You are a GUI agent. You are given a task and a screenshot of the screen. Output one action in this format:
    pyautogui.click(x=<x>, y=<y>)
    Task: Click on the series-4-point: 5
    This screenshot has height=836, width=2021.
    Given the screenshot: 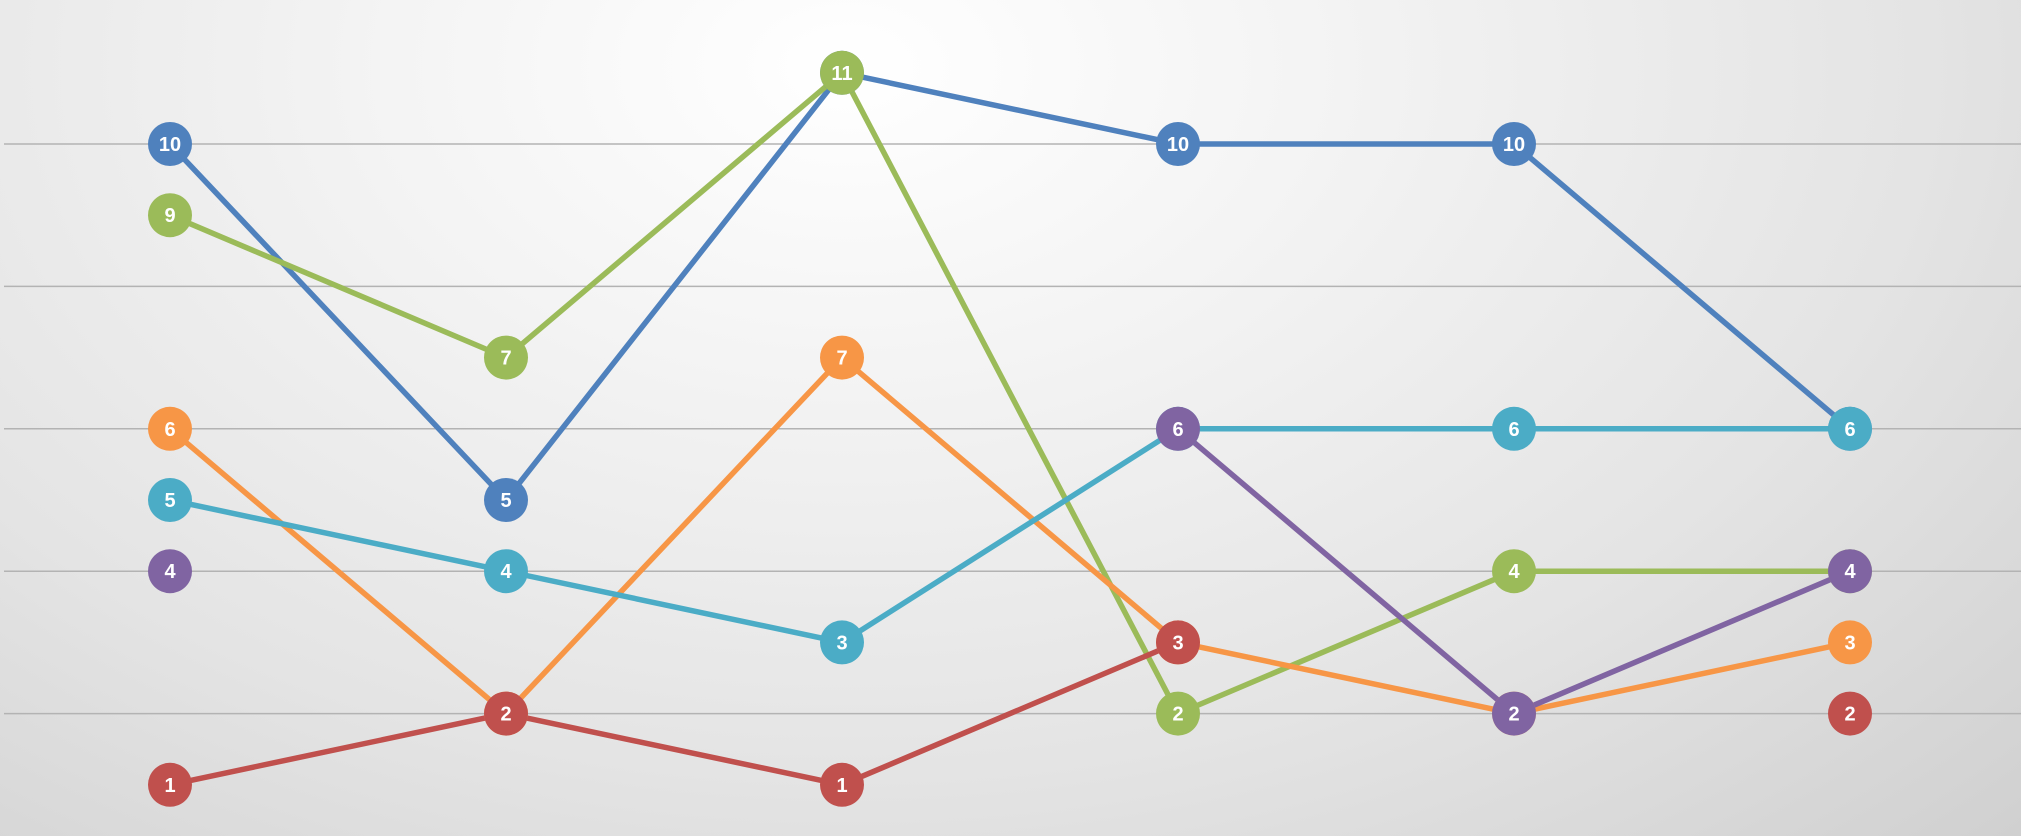 What is the action you would take?
    pyautogui.click(x=170, y=500)
    